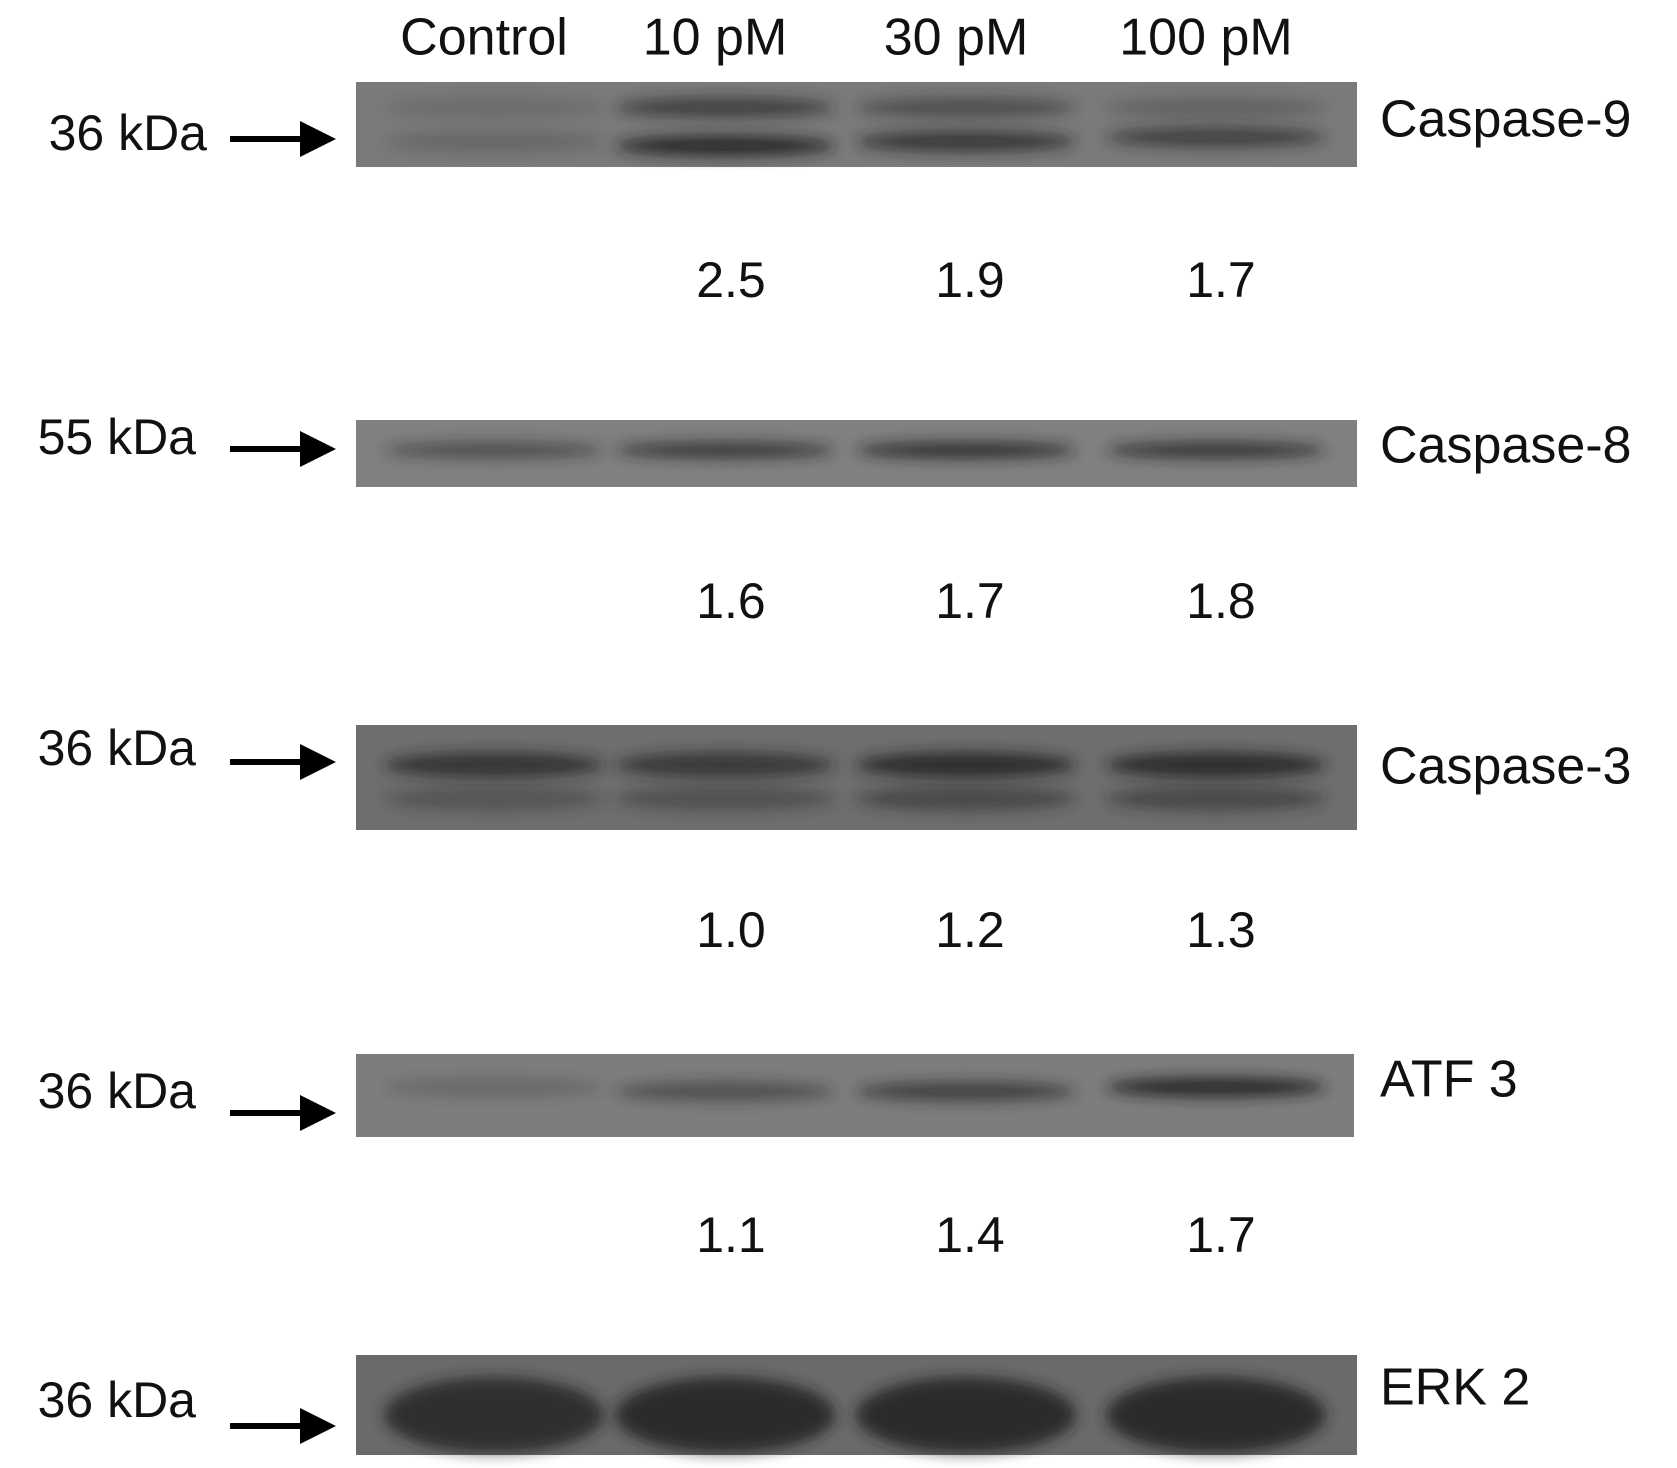  Describe the element at coordinates (970, 280) in the screenshot. I see `ratio: 1.9` at that location.